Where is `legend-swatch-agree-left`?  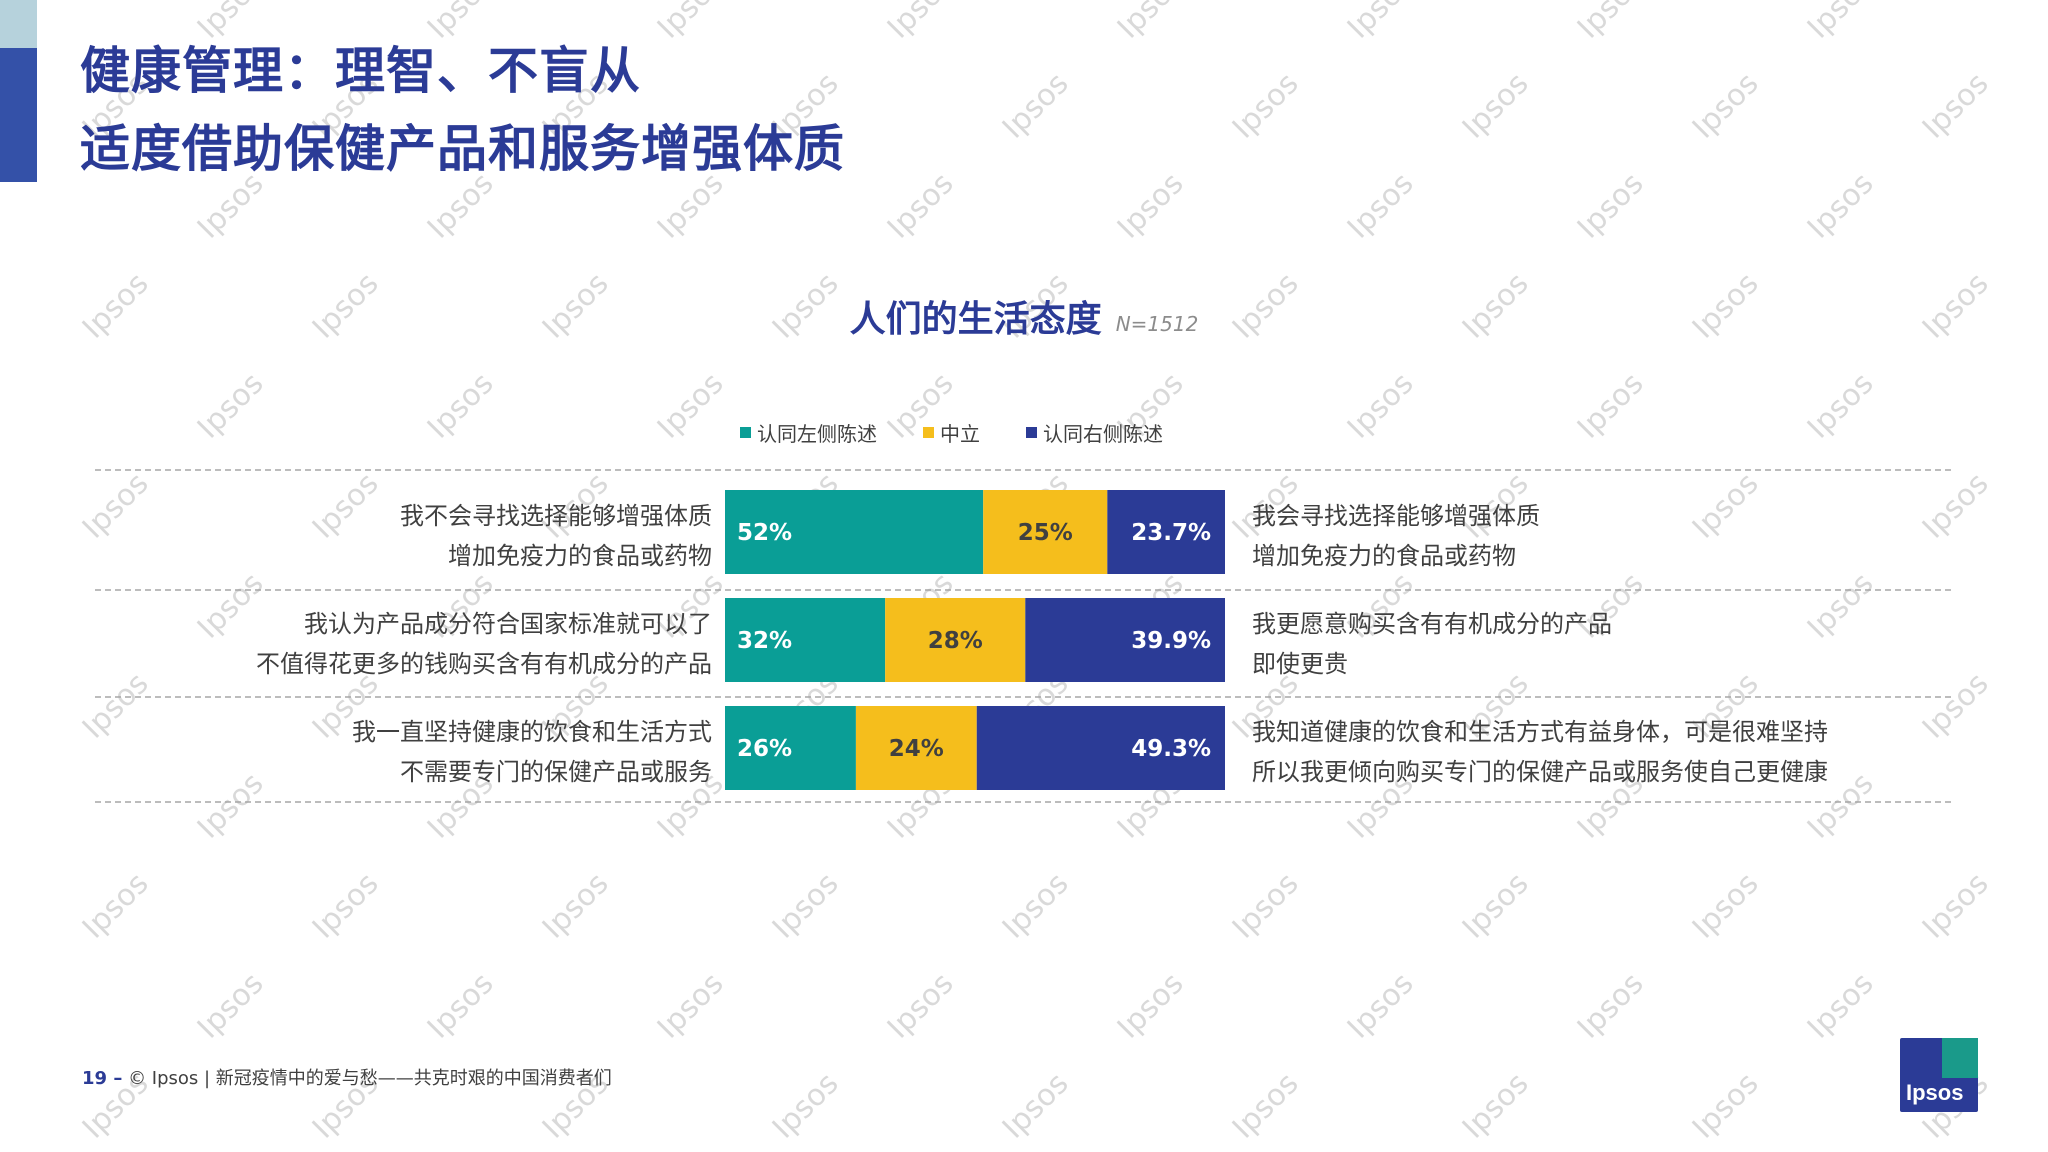 legend-swatch-agree-left is located at coordinates (745, 432).